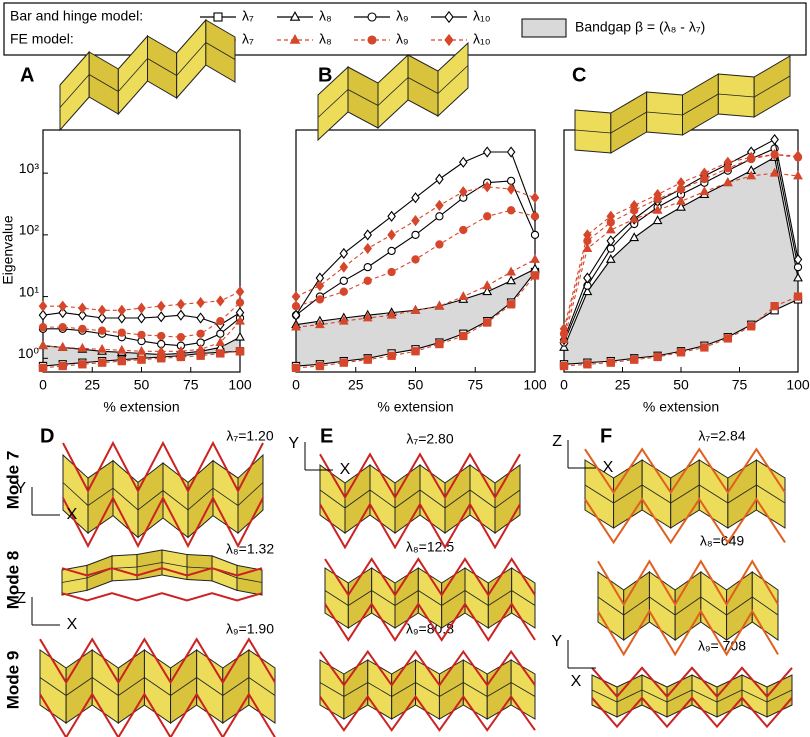 This screenshot has height=737, width=810. Describe the element at coordinates (722, 541) in the screenshot. I see `eigenvalue-label: λ₈=649` at that location.